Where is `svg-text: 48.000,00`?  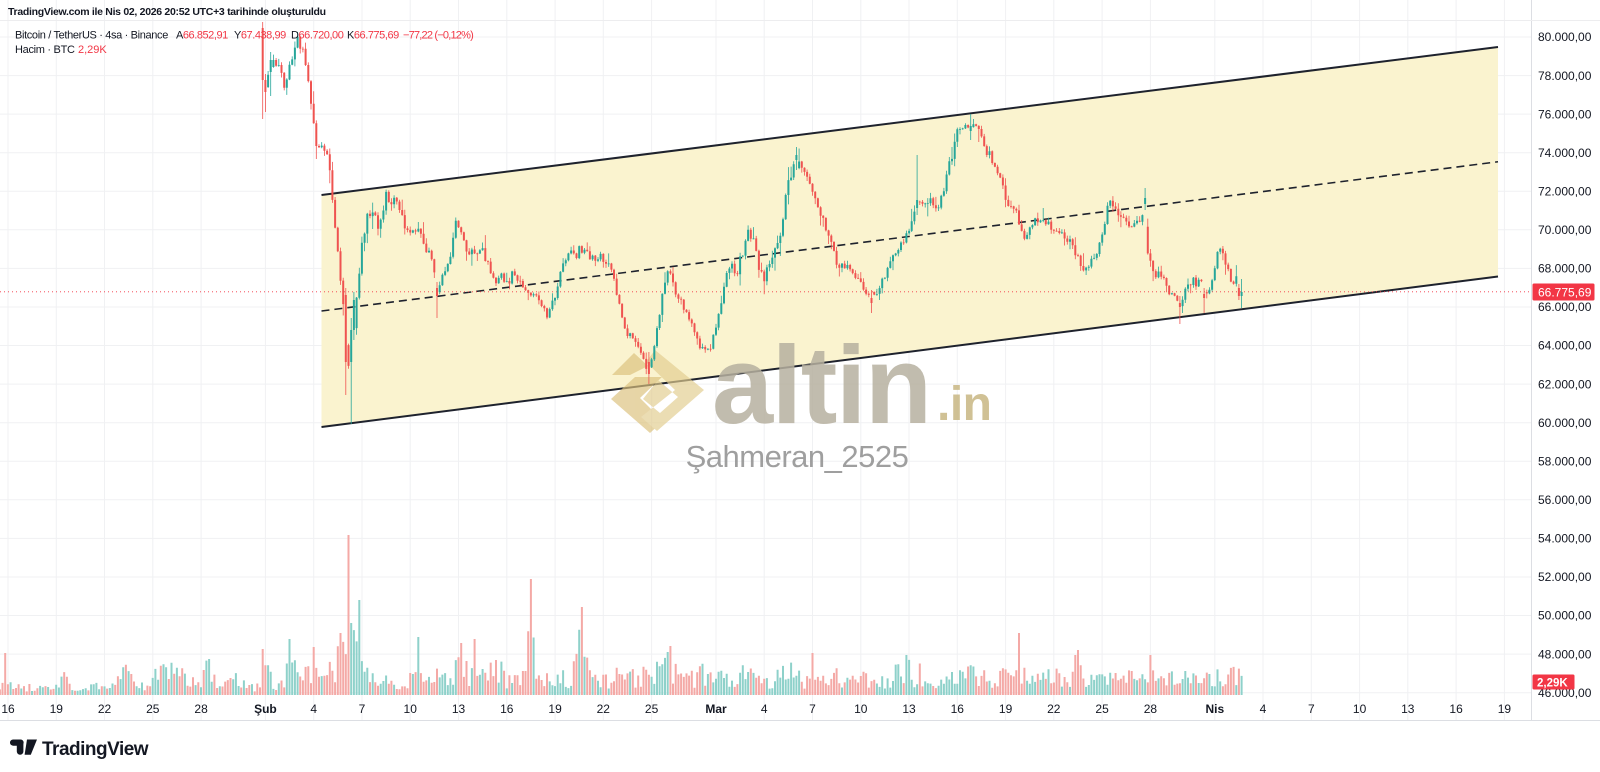 svg-text: 48.000,00 is located at coordinates (1565, 654).